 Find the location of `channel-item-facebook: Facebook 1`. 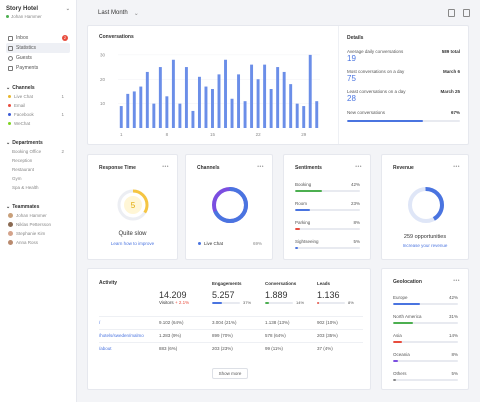

channel-item-facebook: Facebook 1 is located at coordinates (38, 114).